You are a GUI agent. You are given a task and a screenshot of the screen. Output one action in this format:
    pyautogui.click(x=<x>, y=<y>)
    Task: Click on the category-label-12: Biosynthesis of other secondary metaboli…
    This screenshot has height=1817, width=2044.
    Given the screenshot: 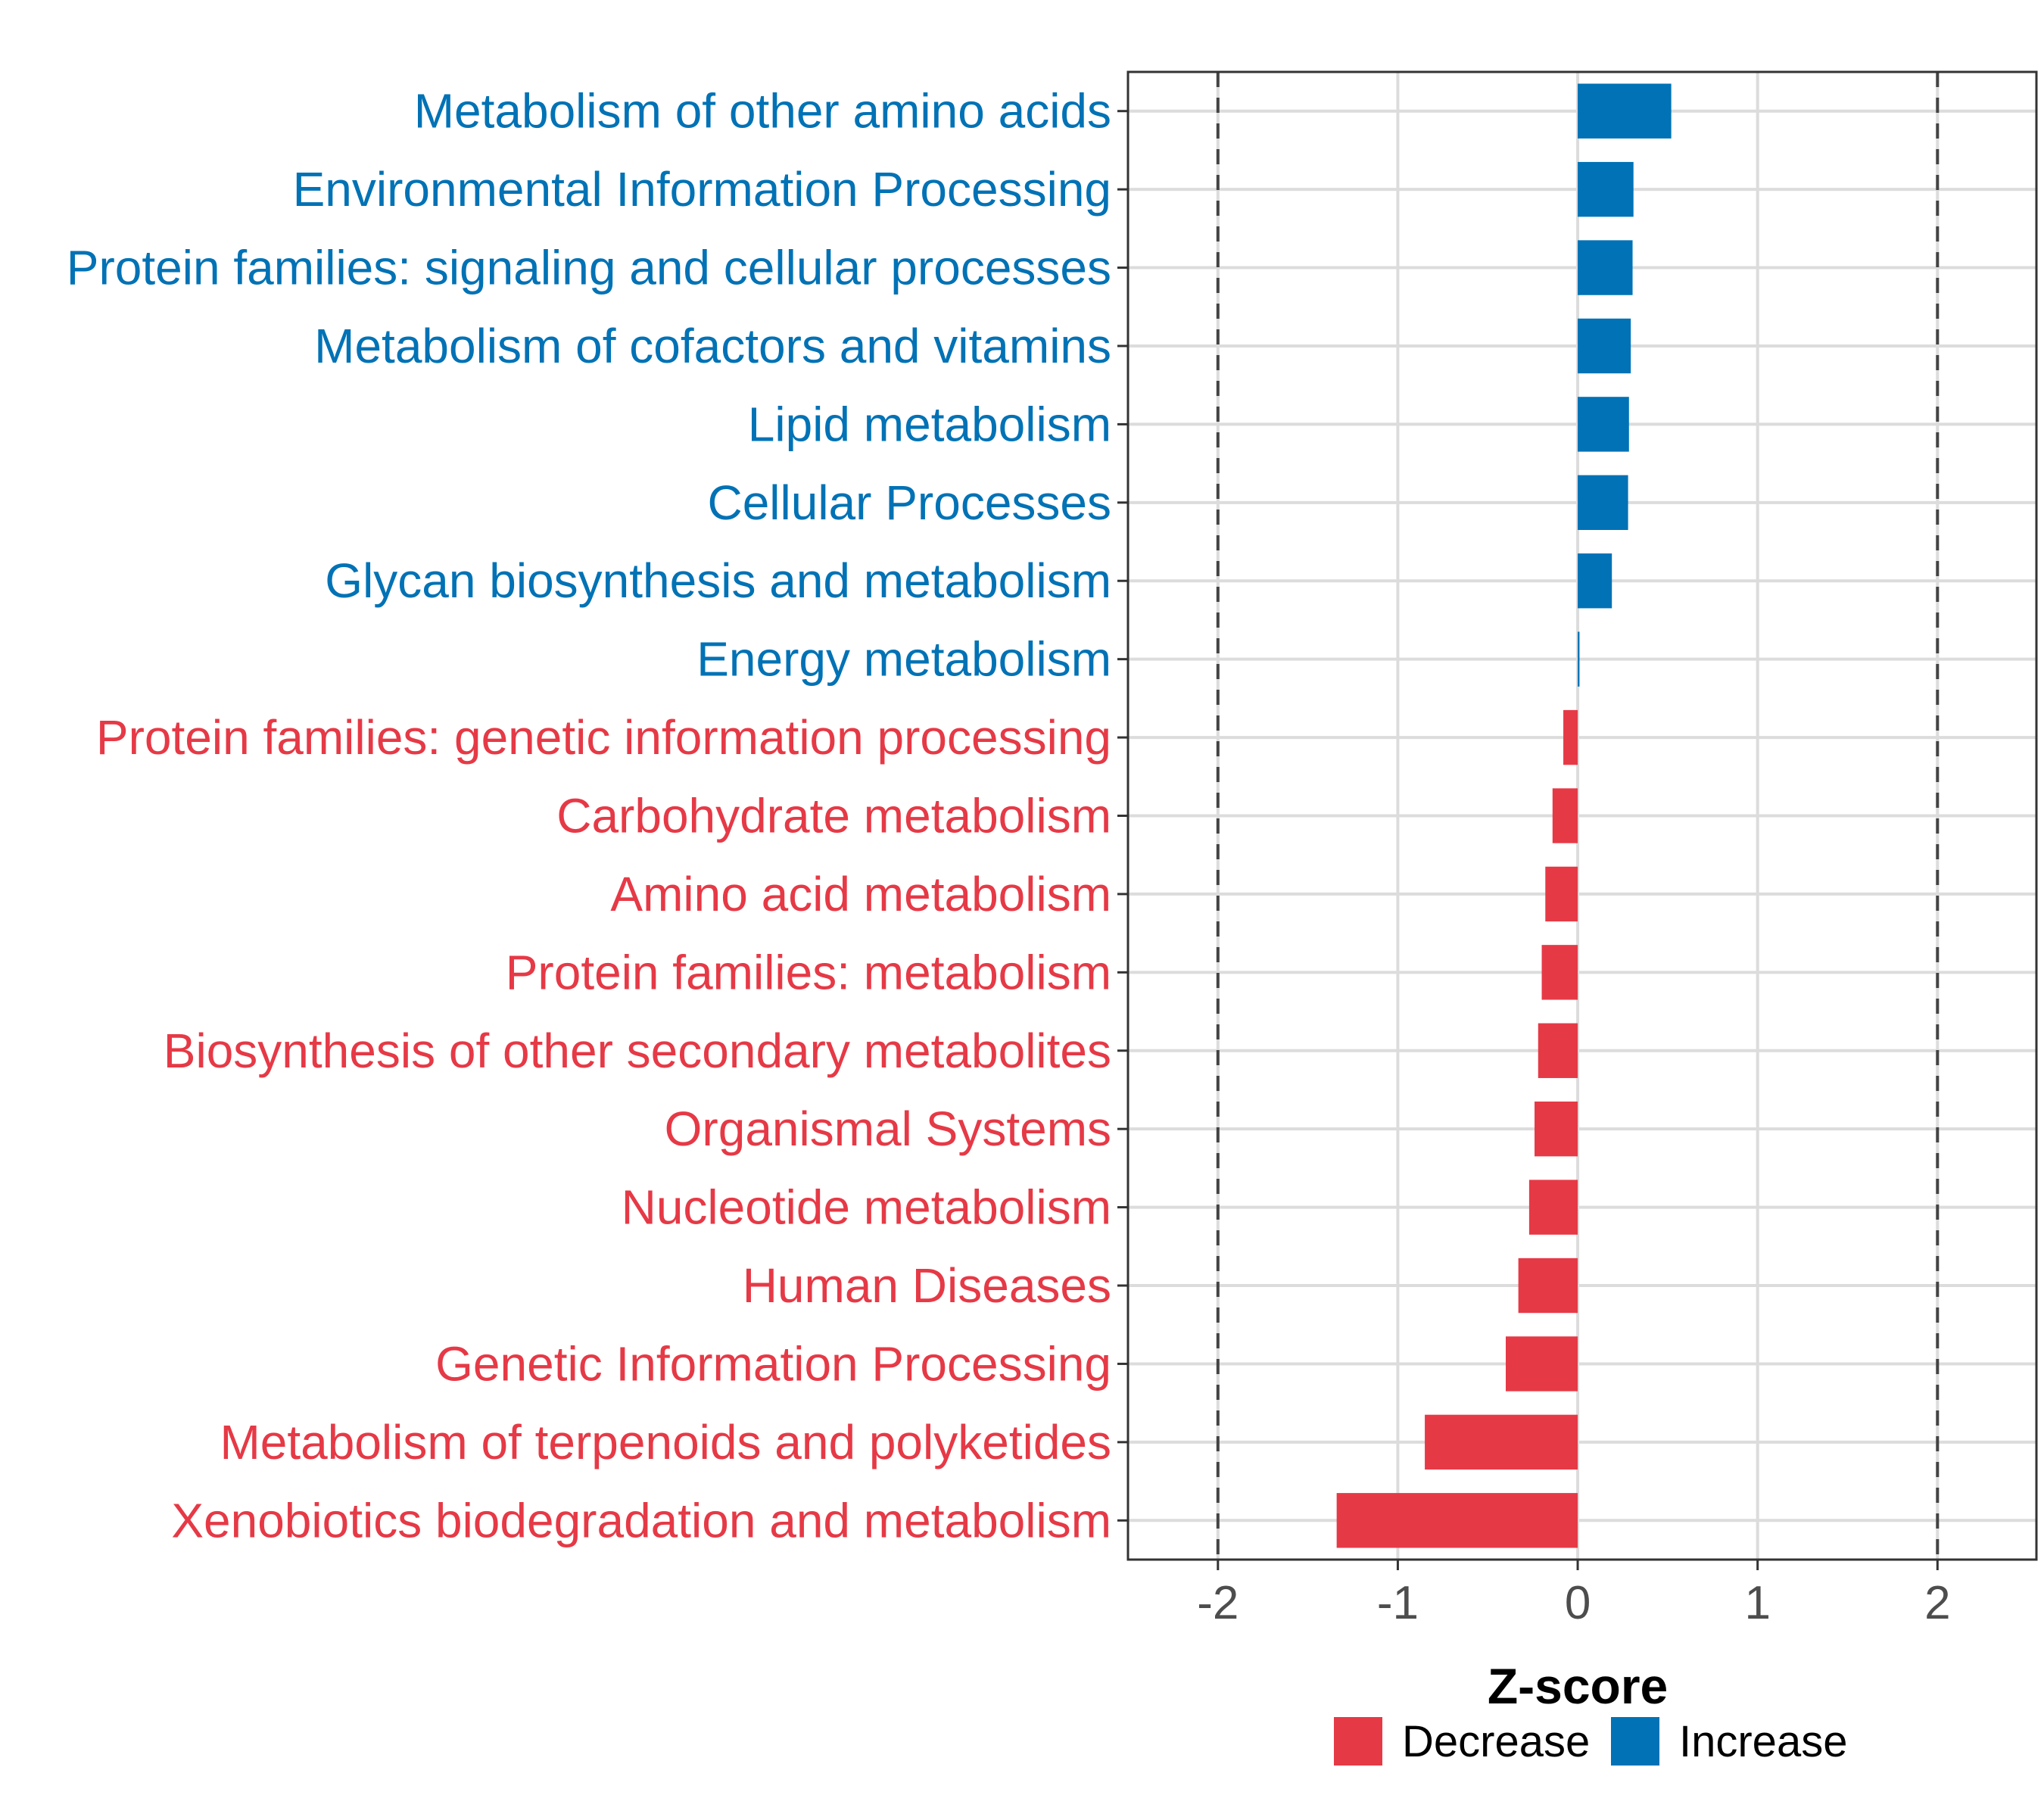 What is the action you would take?
    pyautogui.click(x=637, y=1051)
    